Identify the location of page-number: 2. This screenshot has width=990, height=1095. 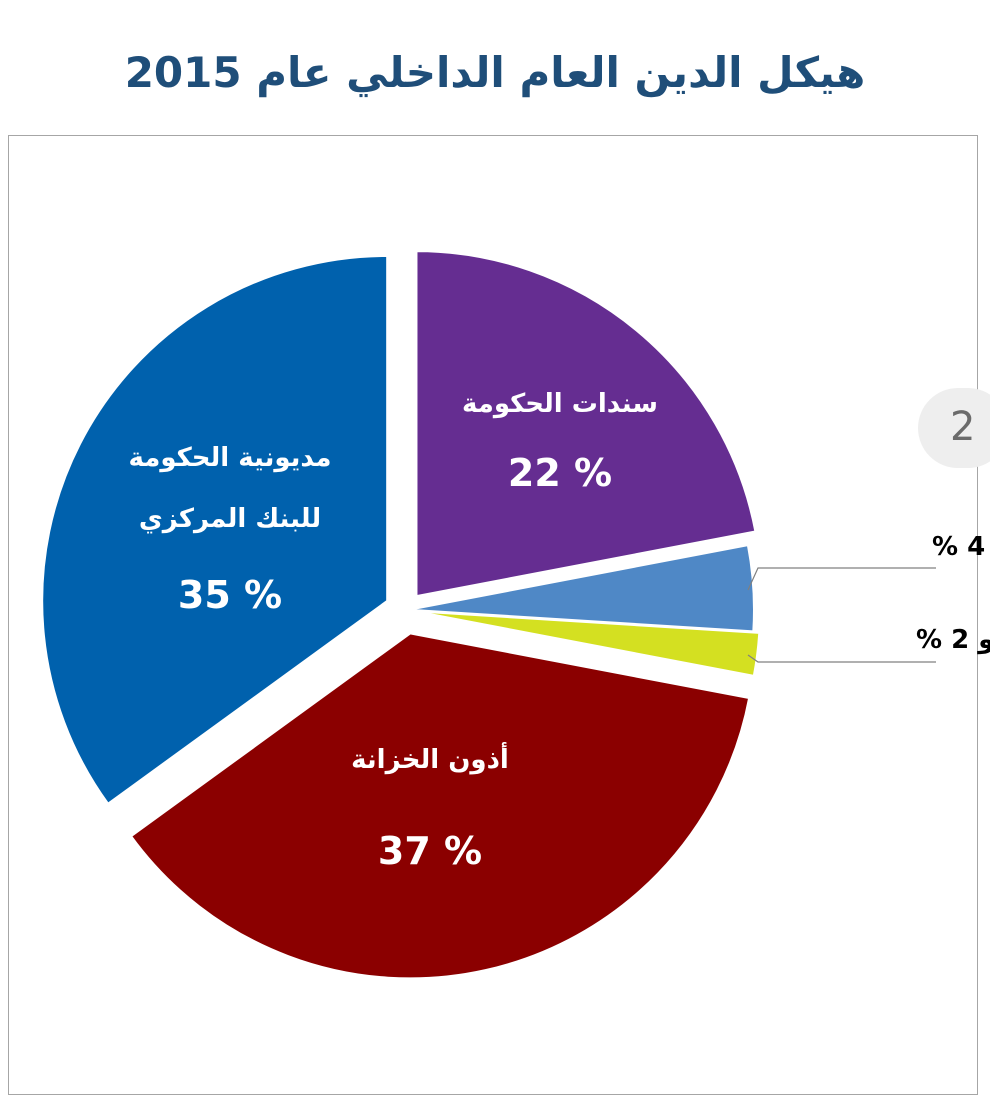
(963, 427).